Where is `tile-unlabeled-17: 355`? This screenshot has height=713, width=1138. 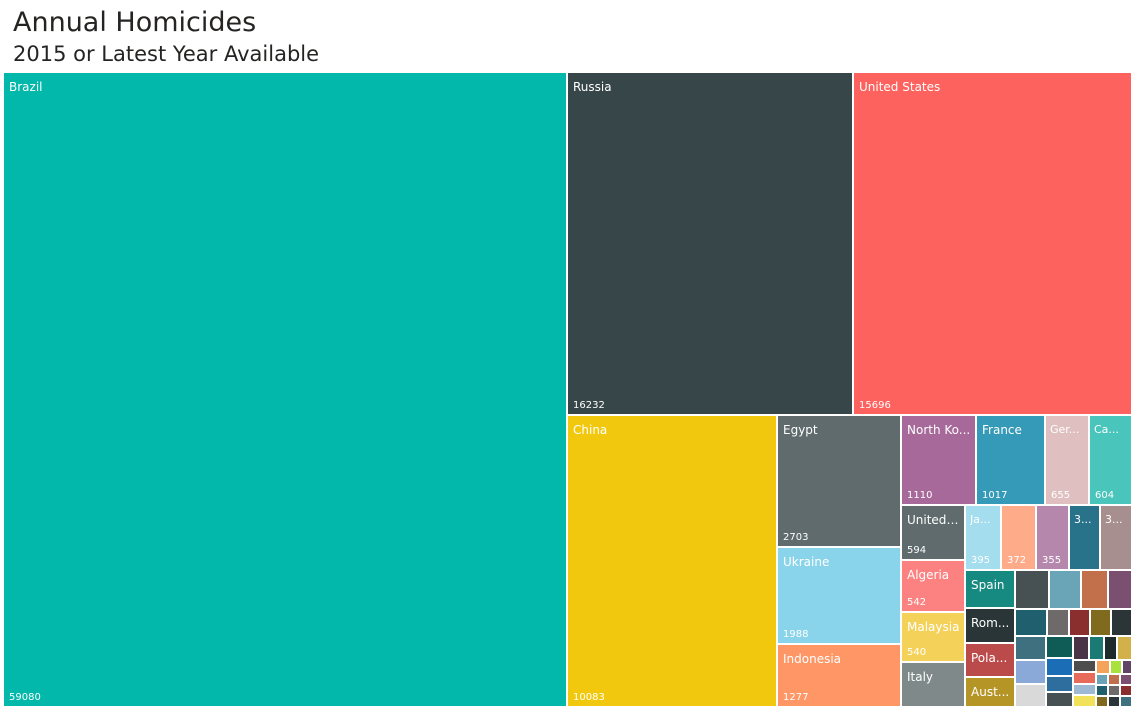
tile-unlabeled-17: 355 is located at coordinates (1052, 537).